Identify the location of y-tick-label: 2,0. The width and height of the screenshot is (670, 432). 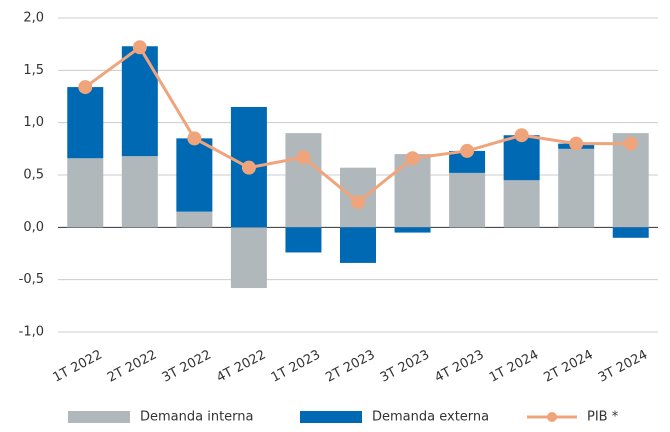
(33, 18).